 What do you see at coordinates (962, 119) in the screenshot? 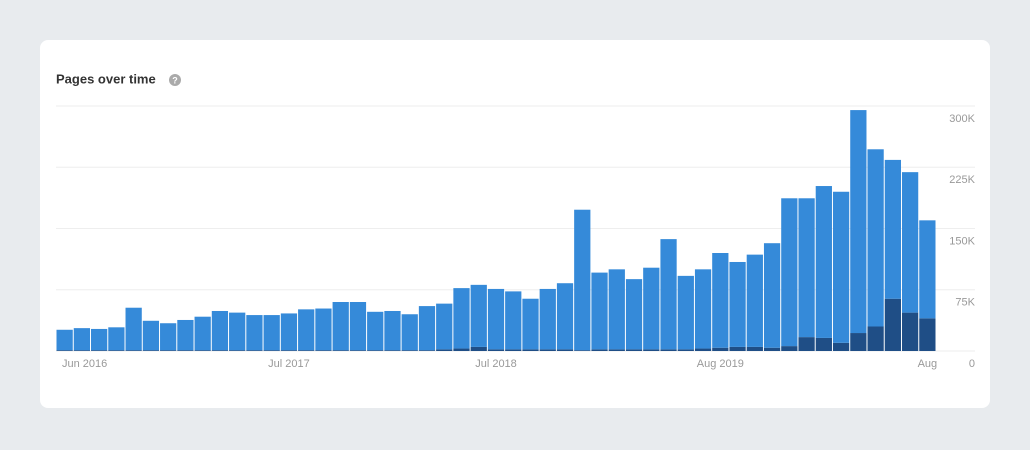
I see `y-tick-label: 300K` at bounding box center [962, 119].